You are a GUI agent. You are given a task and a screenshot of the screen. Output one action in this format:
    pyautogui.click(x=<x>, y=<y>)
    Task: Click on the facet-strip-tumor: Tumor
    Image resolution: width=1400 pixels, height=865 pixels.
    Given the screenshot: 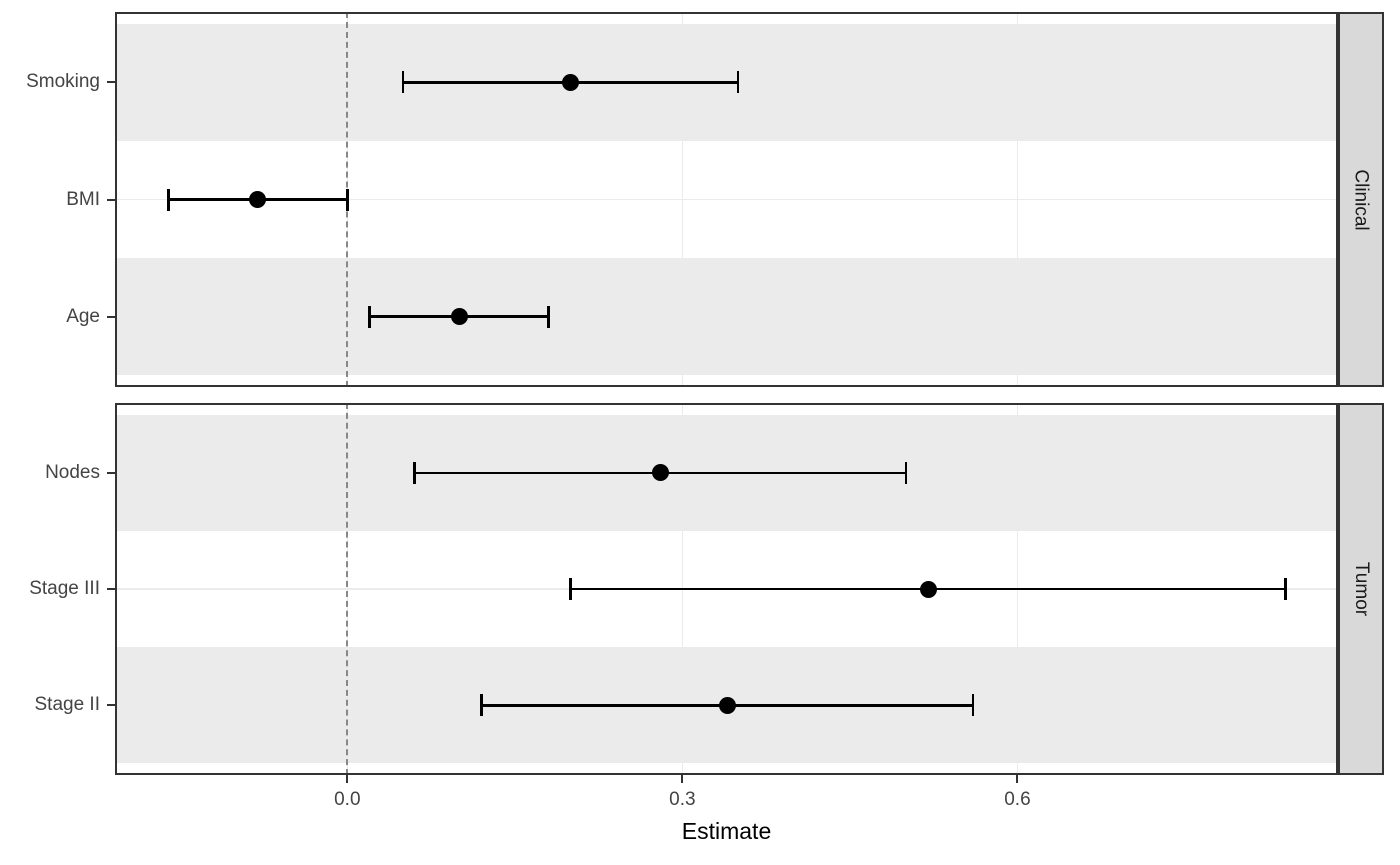 What is the action you would take?
    pyautogui.click(x=1361, y=589)
    